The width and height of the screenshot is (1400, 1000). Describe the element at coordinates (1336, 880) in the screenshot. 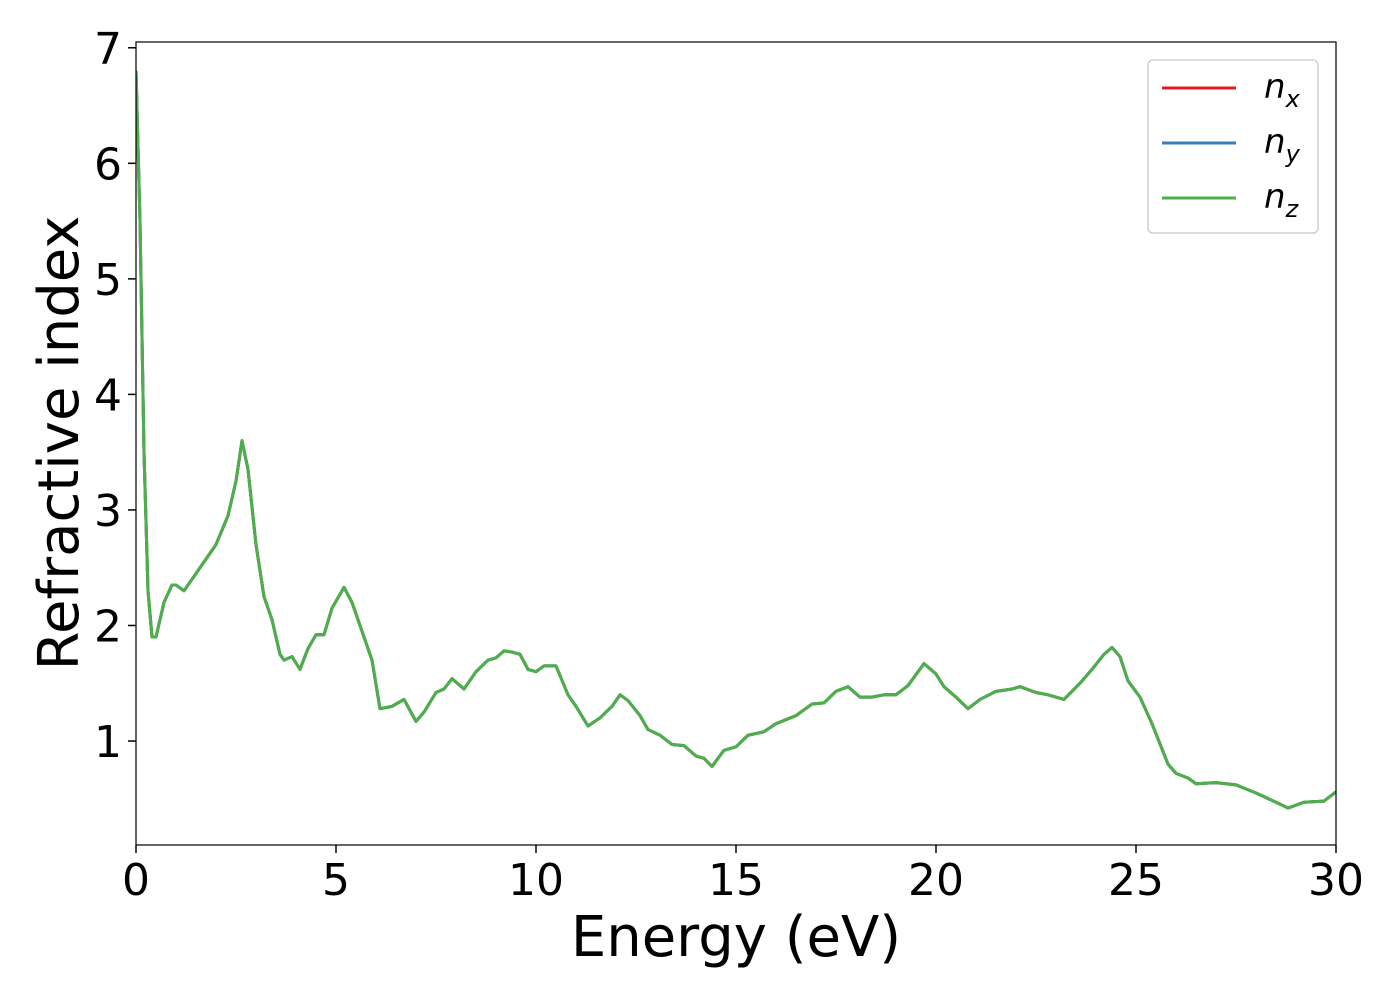

I see `x-tick-label: 30` at that location.